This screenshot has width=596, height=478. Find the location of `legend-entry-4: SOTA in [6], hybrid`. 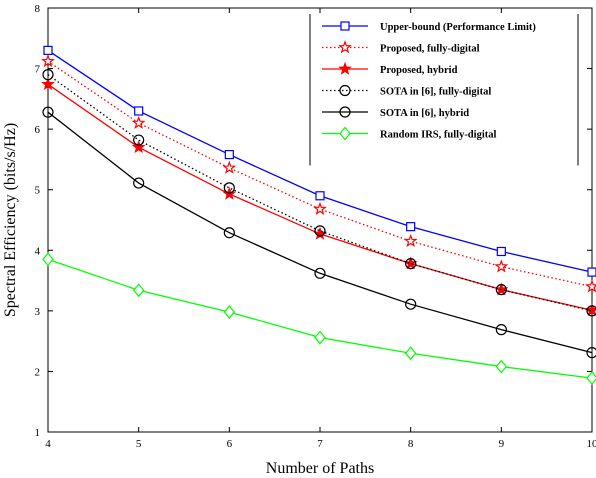

legend-entry-4: SOTA in [6], hybrid is located at coordinates (395, 112).